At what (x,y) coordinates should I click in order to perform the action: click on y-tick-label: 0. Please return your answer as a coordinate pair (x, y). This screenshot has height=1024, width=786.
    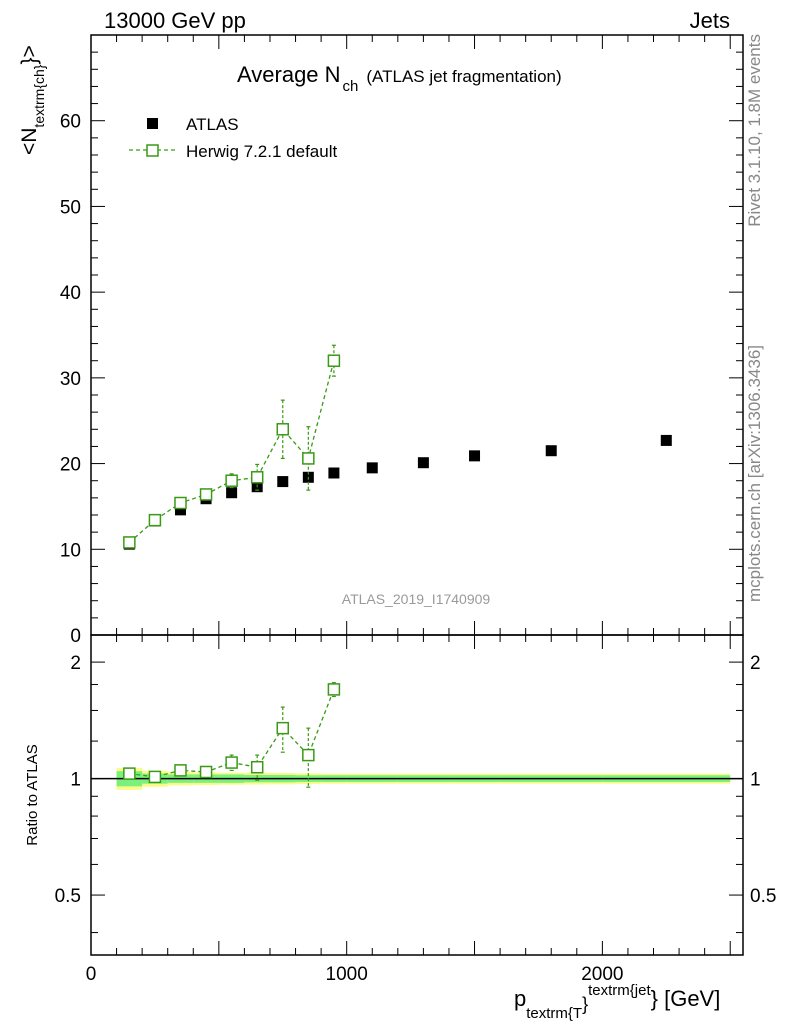
    Looking at the image, I should click on (75, 636).